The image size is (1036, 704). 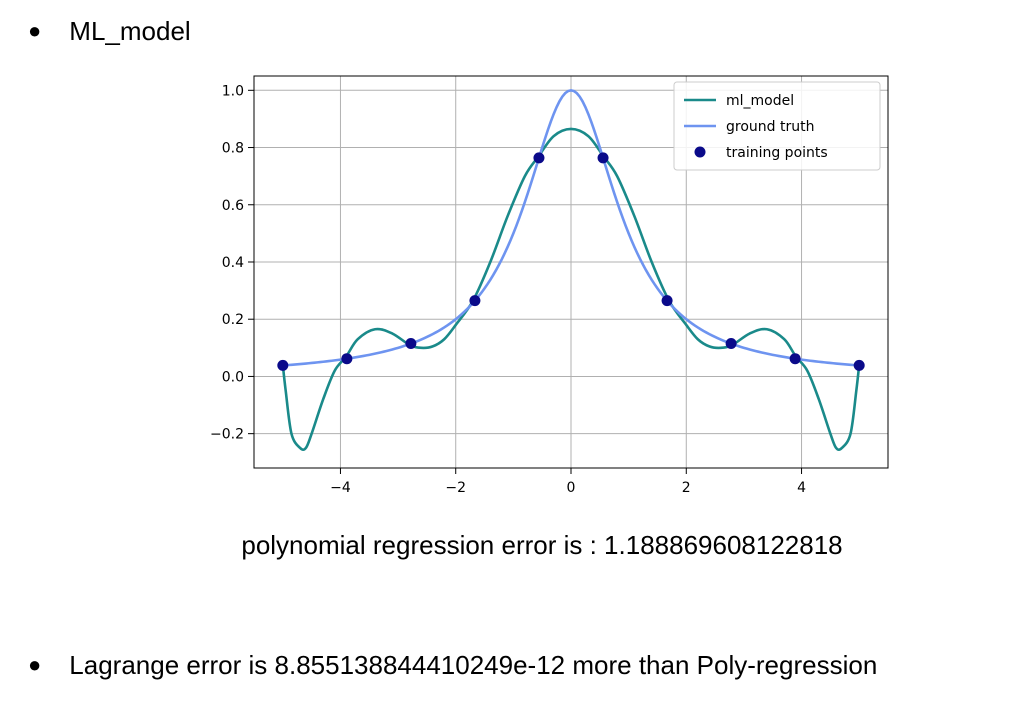 I want to click on legend-label: ml_model, so click(x=760, y=101).